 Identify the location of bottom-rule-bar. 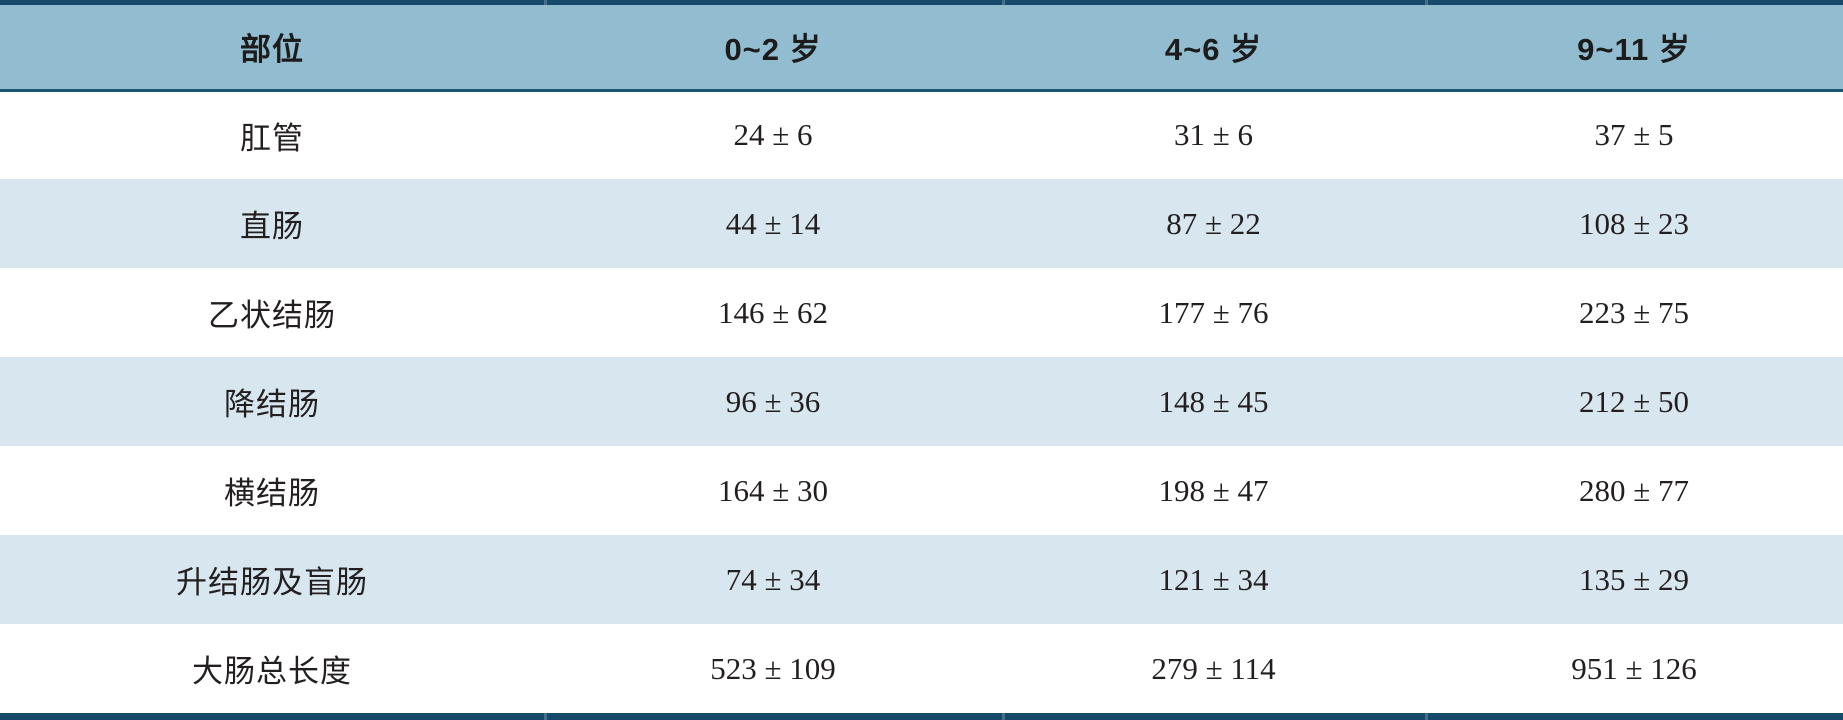
(921, 716).